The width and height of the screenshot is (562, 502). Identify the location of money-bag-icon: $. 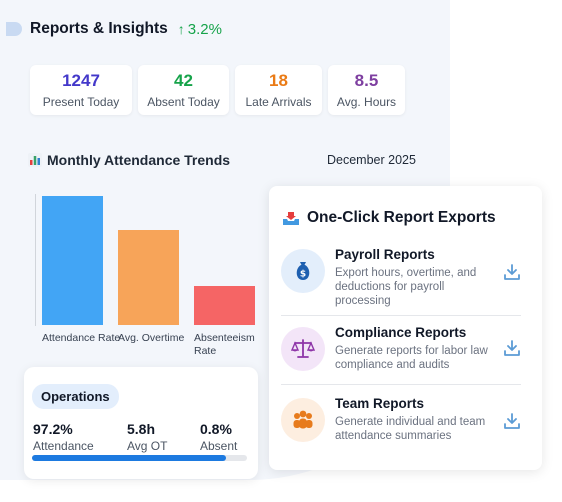
(303, 271).